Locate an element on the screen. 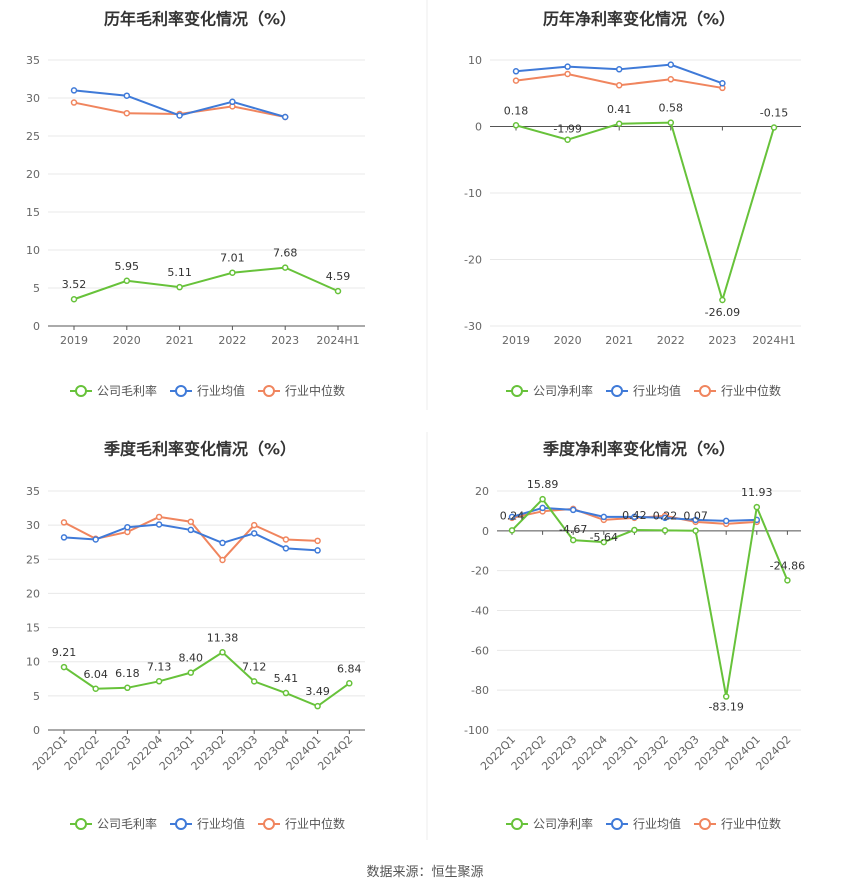 The image size is (850, 891). y-tick-label: 25 is located at coordinates (33, 559).